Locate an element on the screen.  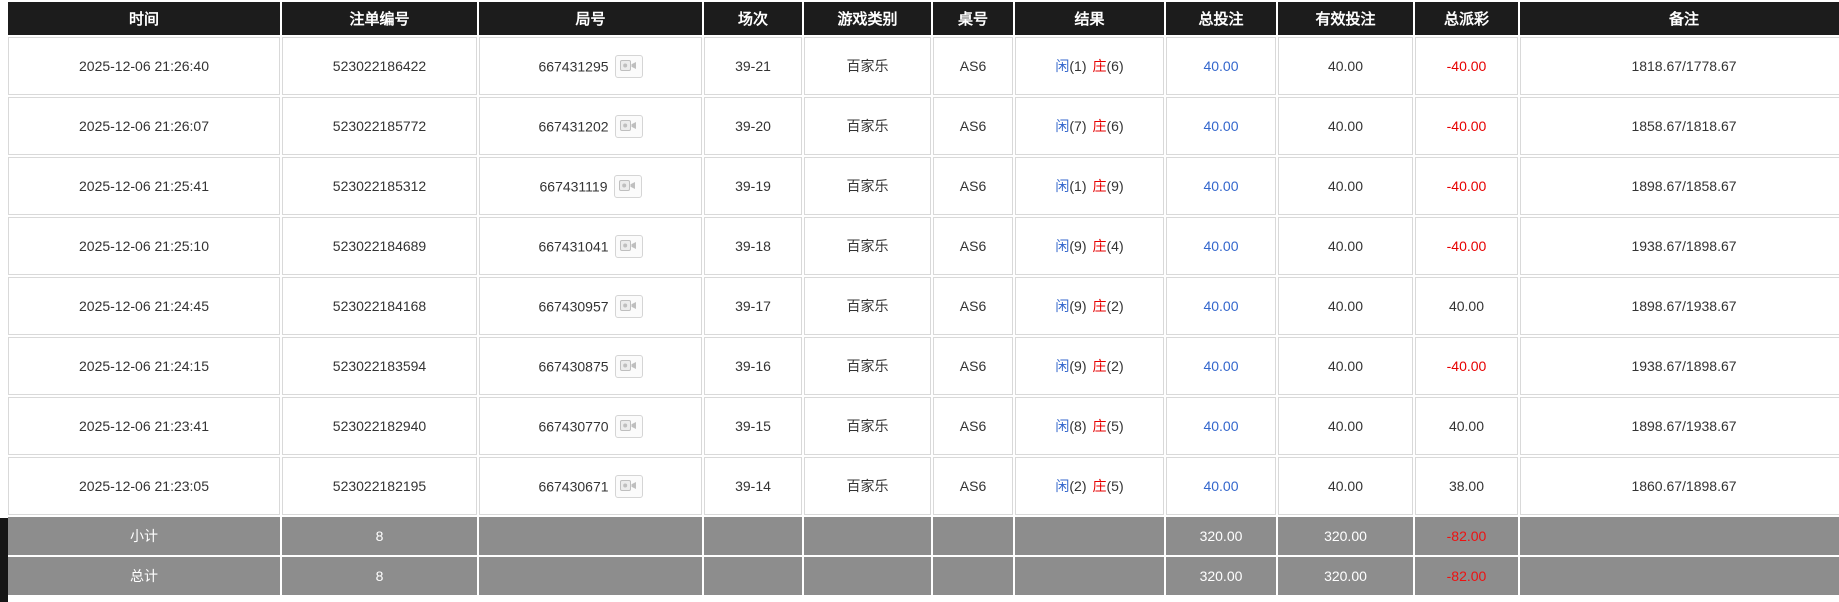
remark-cell: 1858.67/1818.67 is located at coordinates (1679, 126).